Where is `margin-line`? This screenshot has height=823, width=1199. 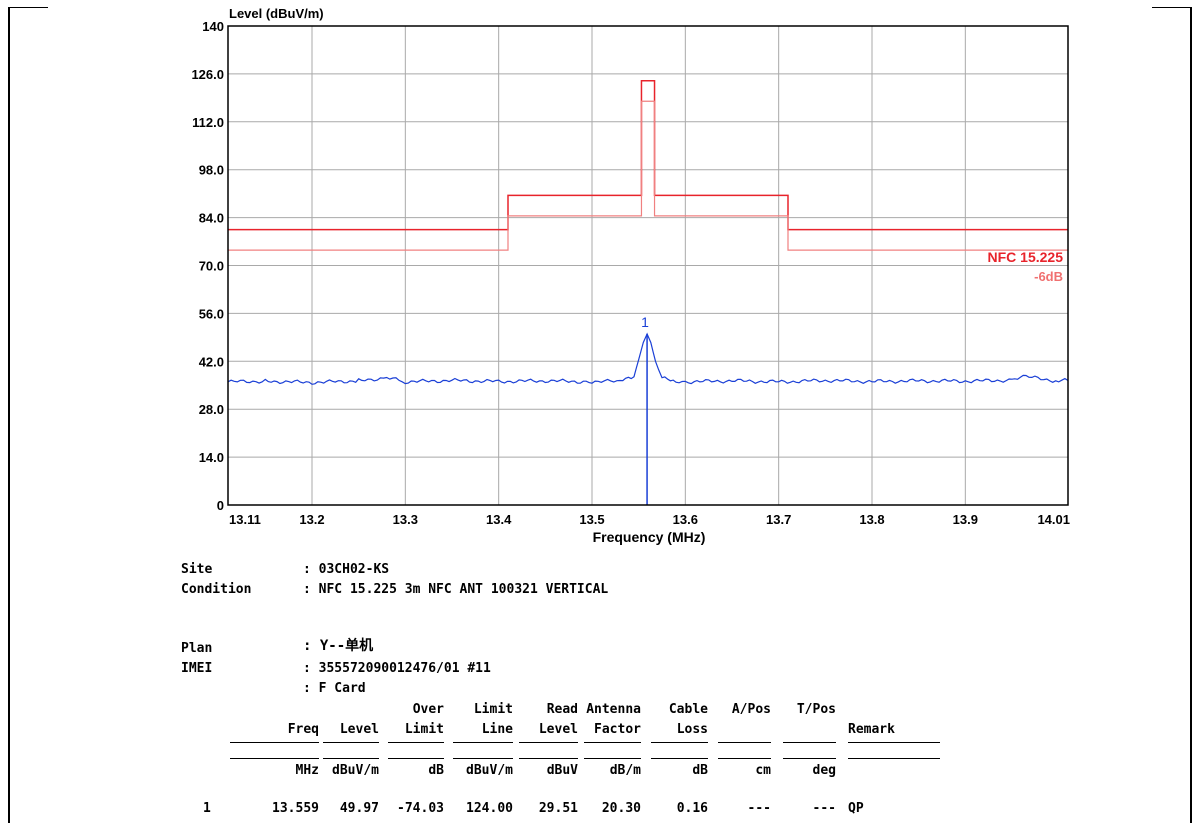
margin-line is located at coordinates (648, 175).